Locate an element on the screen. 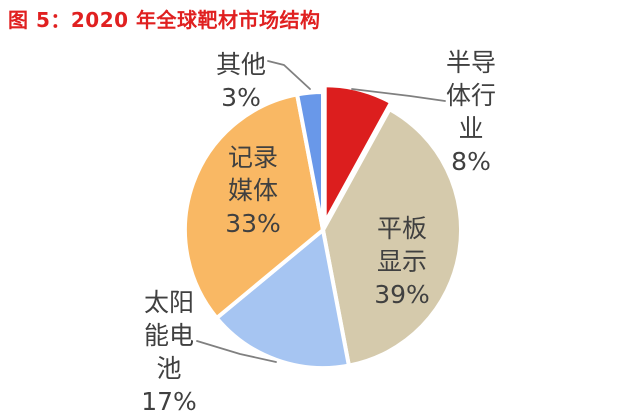 This screenshot has width=625, height=420. figure-title: 图 5：2020 年全球靶材市场结构 is located at coordinates (164, 20).